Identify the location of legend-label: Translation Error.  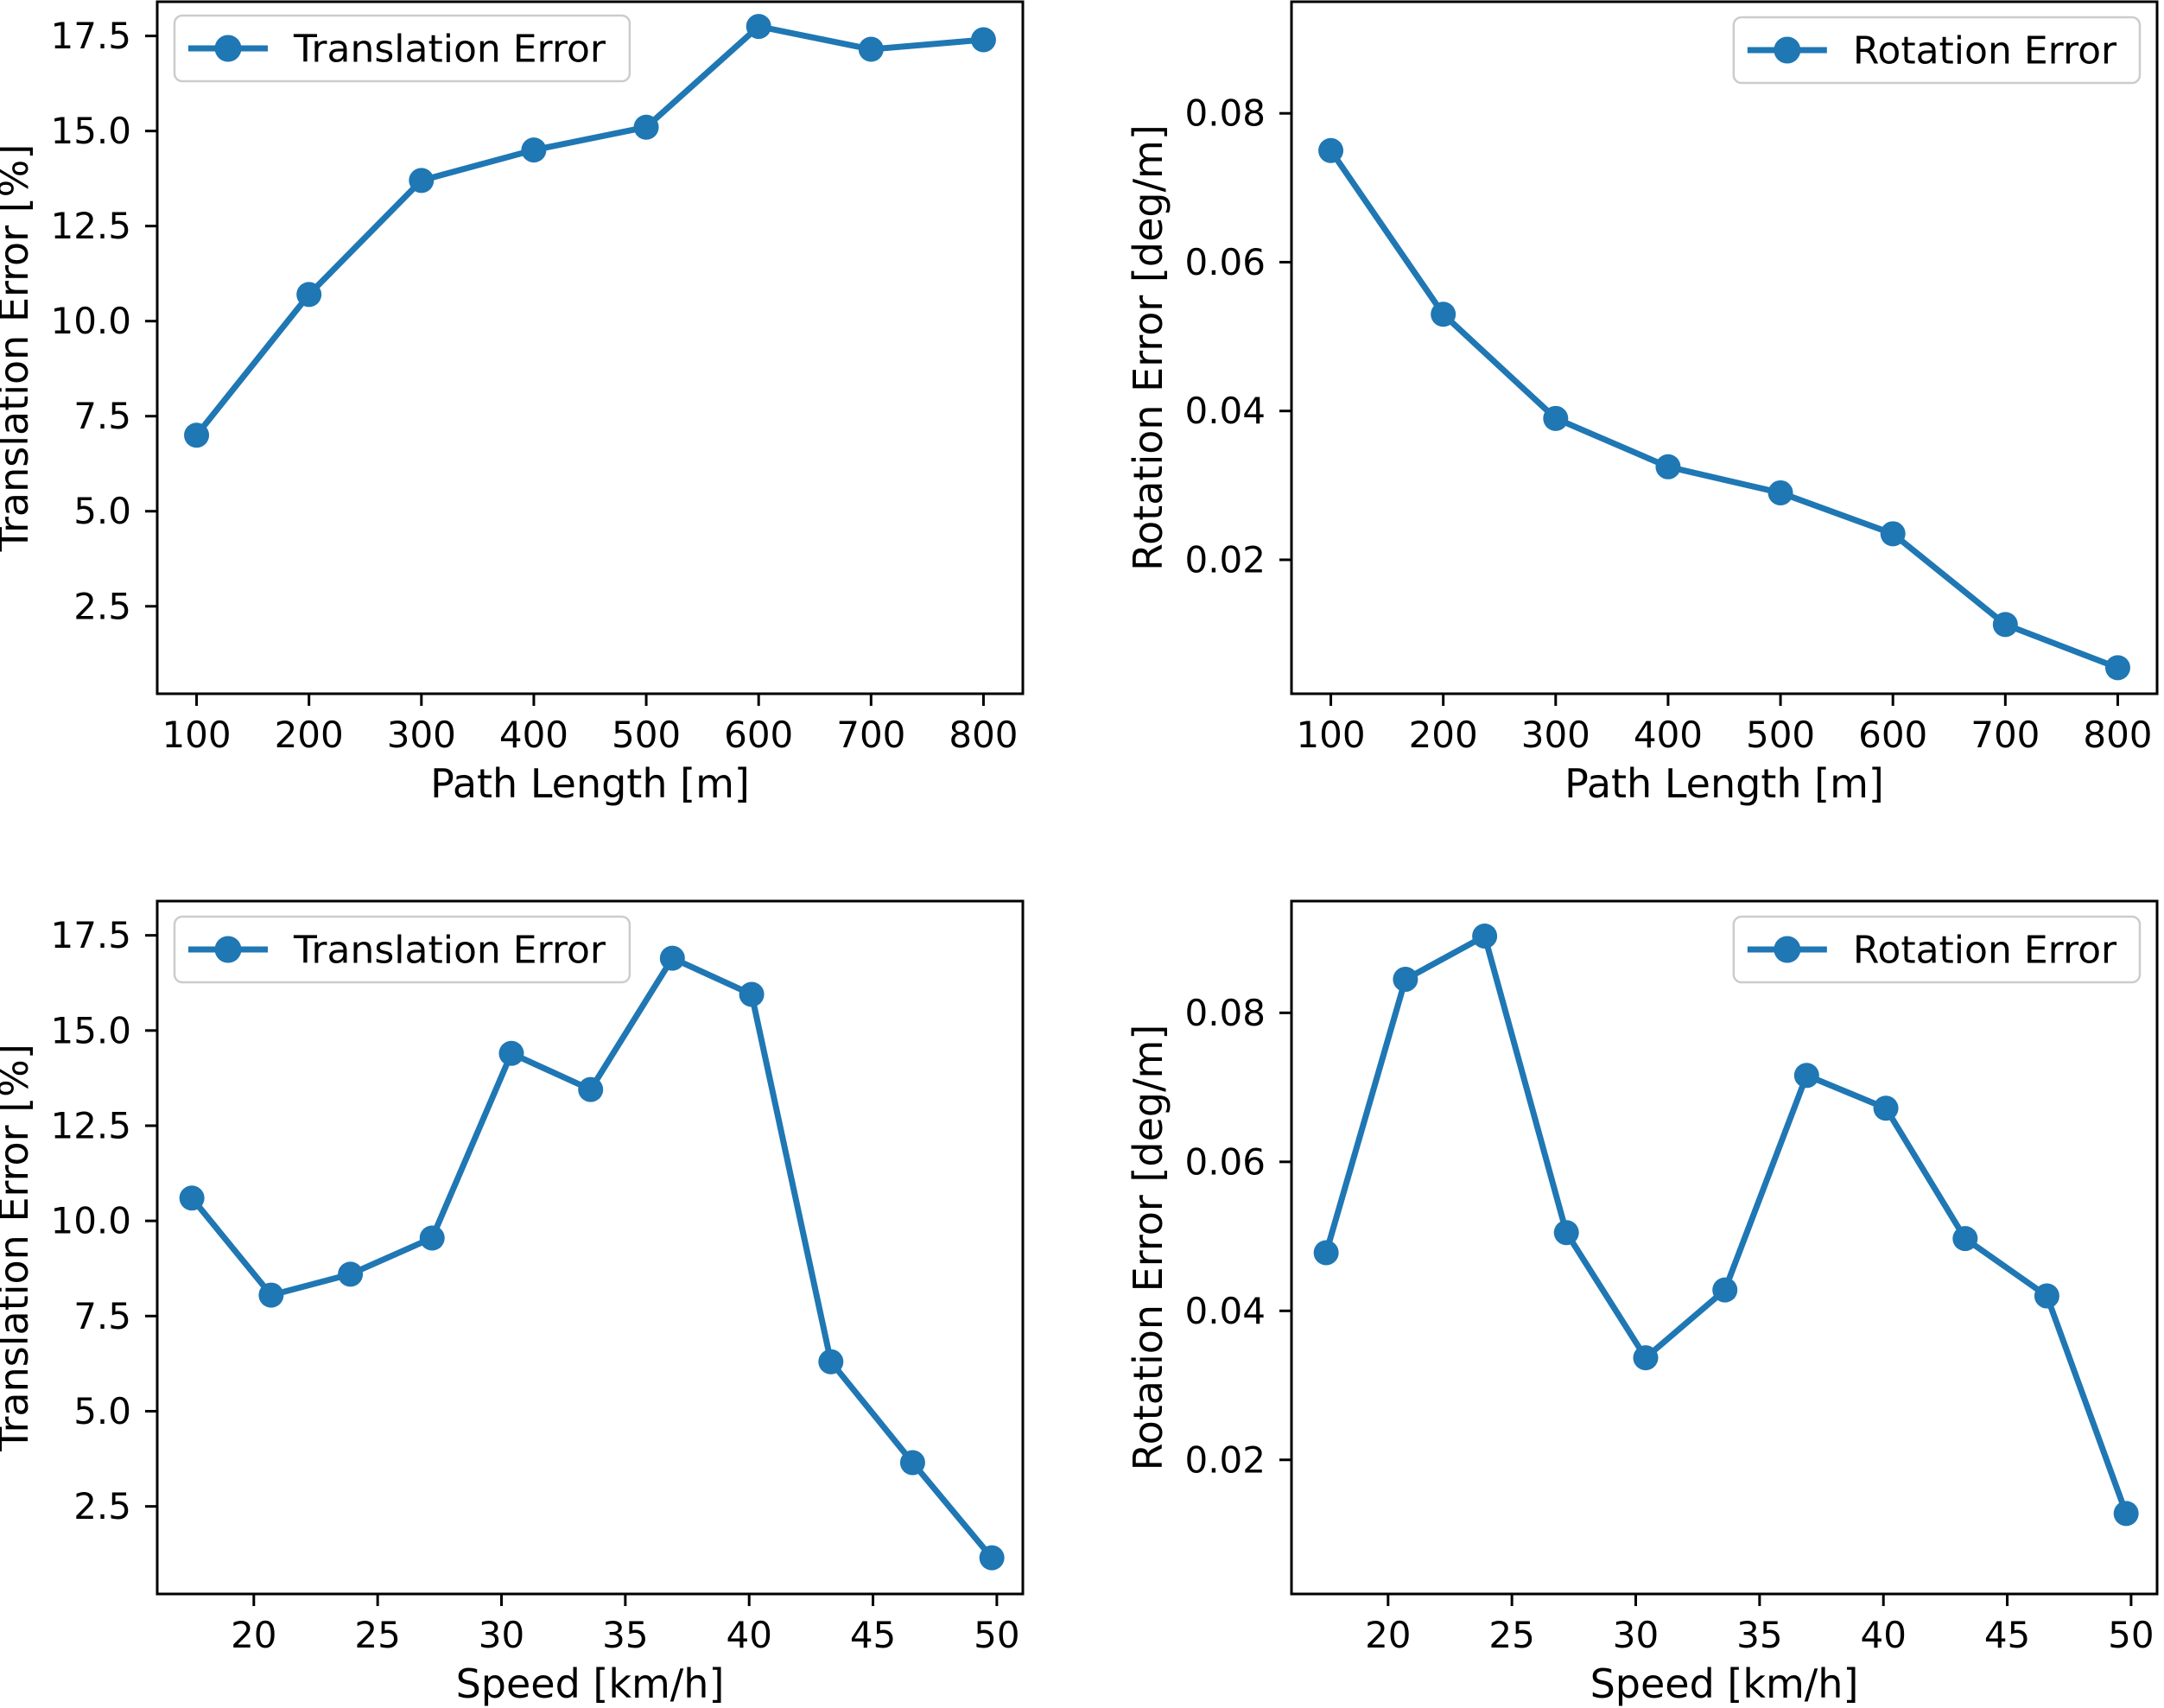
(449, 50).